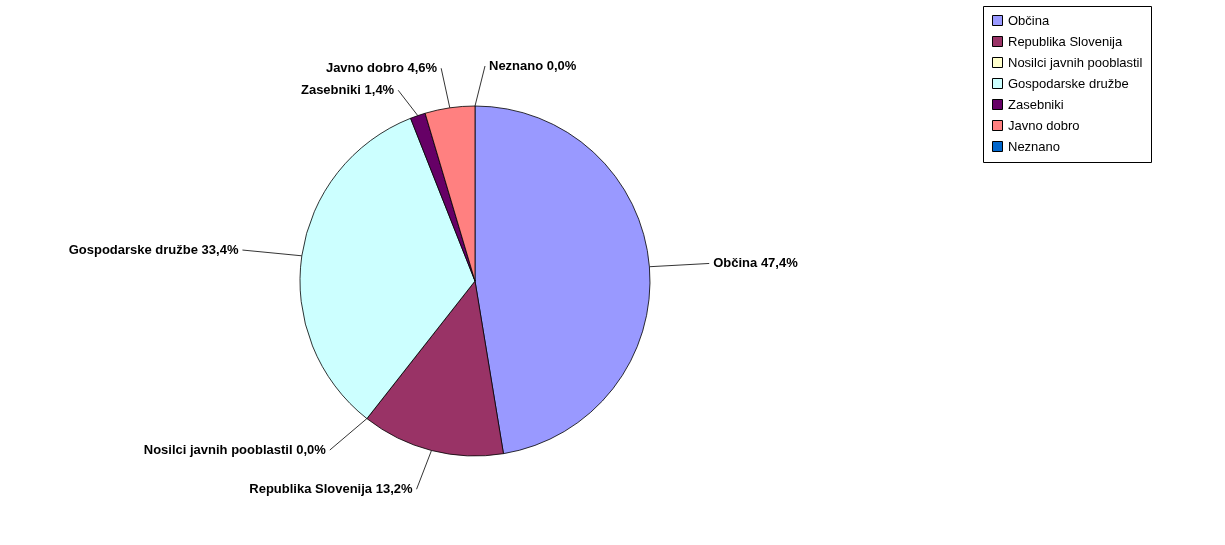 The width and height of the screenshot is (1225, 545). Describe the element at coordinates (1029, 20) in the screenshot. I see `legend-label: Občina` at that location.